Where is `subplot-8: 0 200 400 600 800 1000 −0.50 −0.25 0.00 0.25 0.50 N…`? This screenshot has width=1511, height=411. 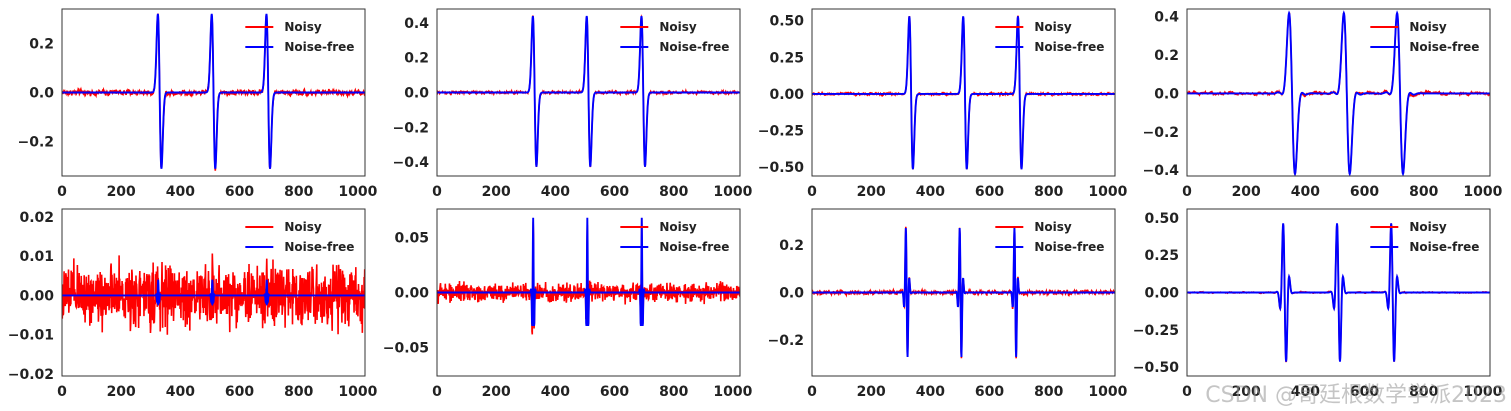 subplot-8: 0 200 400 600 800 1000 −0.50 −0.25 0.00 0.25 0.50 N… is located at coordinates (1318, 304).